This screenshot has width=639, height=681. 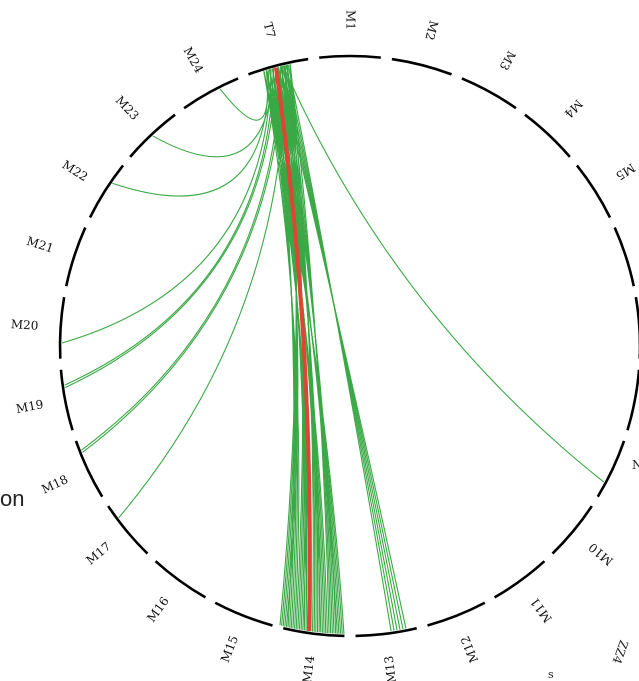 What do you see at coordinates (601, 554) in the screenshot?
I see `segment-label-m10: M10` at bounding box center [601, 554].